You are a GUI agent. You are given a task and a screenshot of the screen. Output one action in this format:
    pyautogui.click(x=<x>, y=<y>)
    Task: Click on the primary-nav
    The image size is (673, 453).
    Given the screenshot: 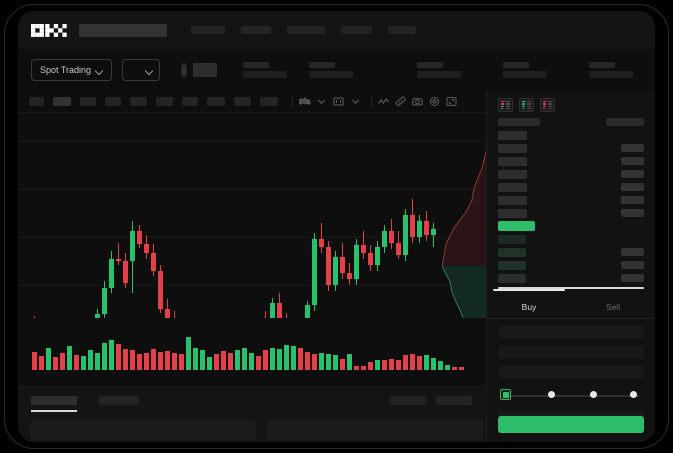 What is the action you would take?
    pyautogui.click(x=303, y=30)
    